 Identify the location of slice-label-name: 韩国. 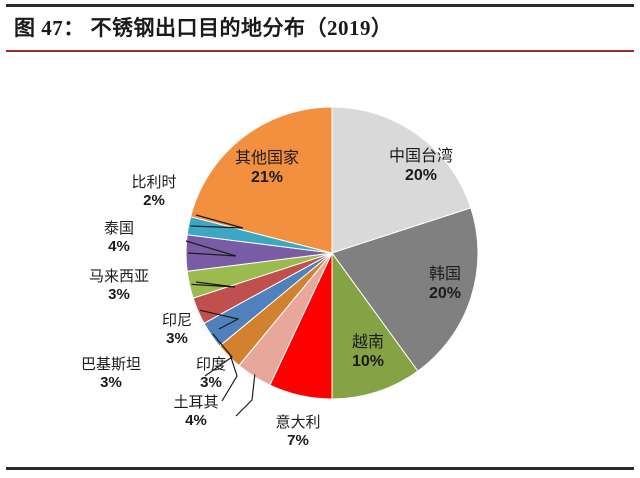
(444, 274).